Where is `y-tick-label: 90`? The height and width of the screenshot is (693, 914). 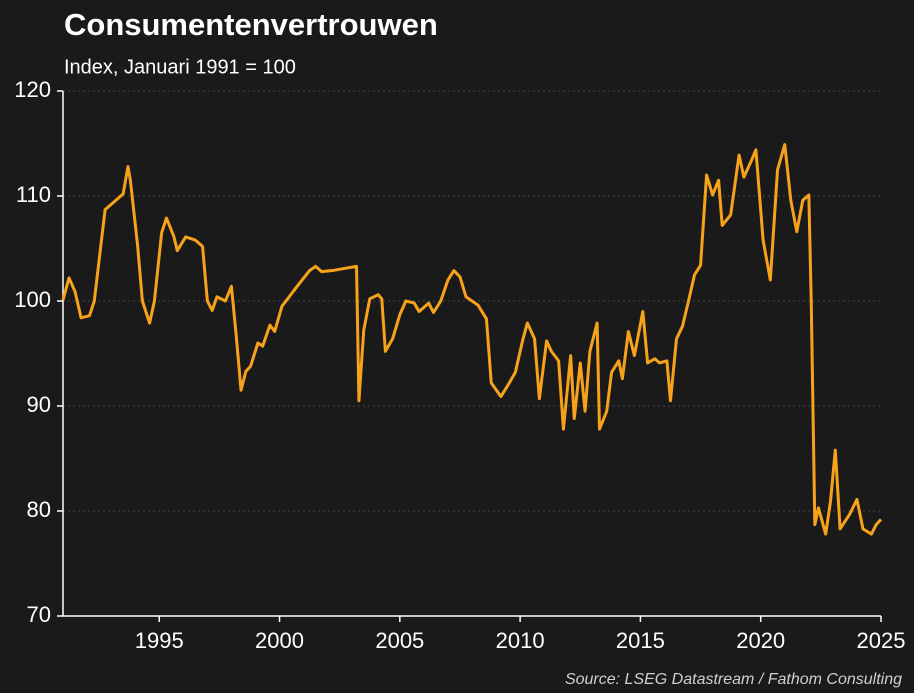
y-tick-label: 90 is located at coordinates (39, 404).